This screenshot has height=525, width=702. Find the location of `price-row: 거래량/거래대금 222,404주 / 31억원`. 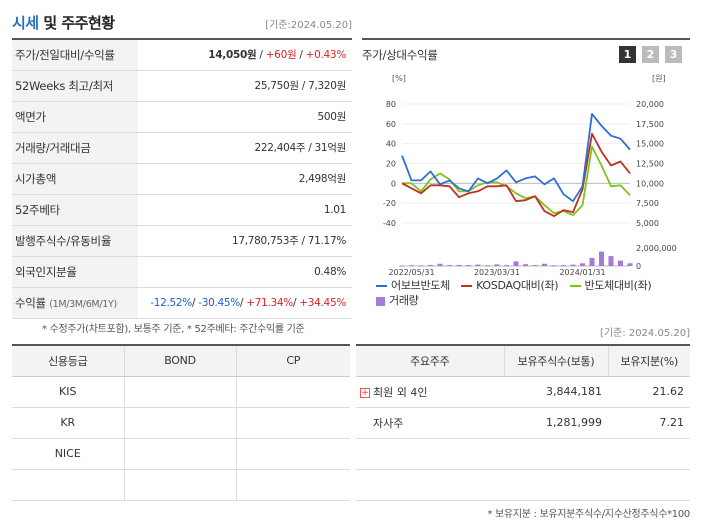

price-row: 거래량/거래대금 222,404주 / 31억원 is located at coordinates (182, 148).